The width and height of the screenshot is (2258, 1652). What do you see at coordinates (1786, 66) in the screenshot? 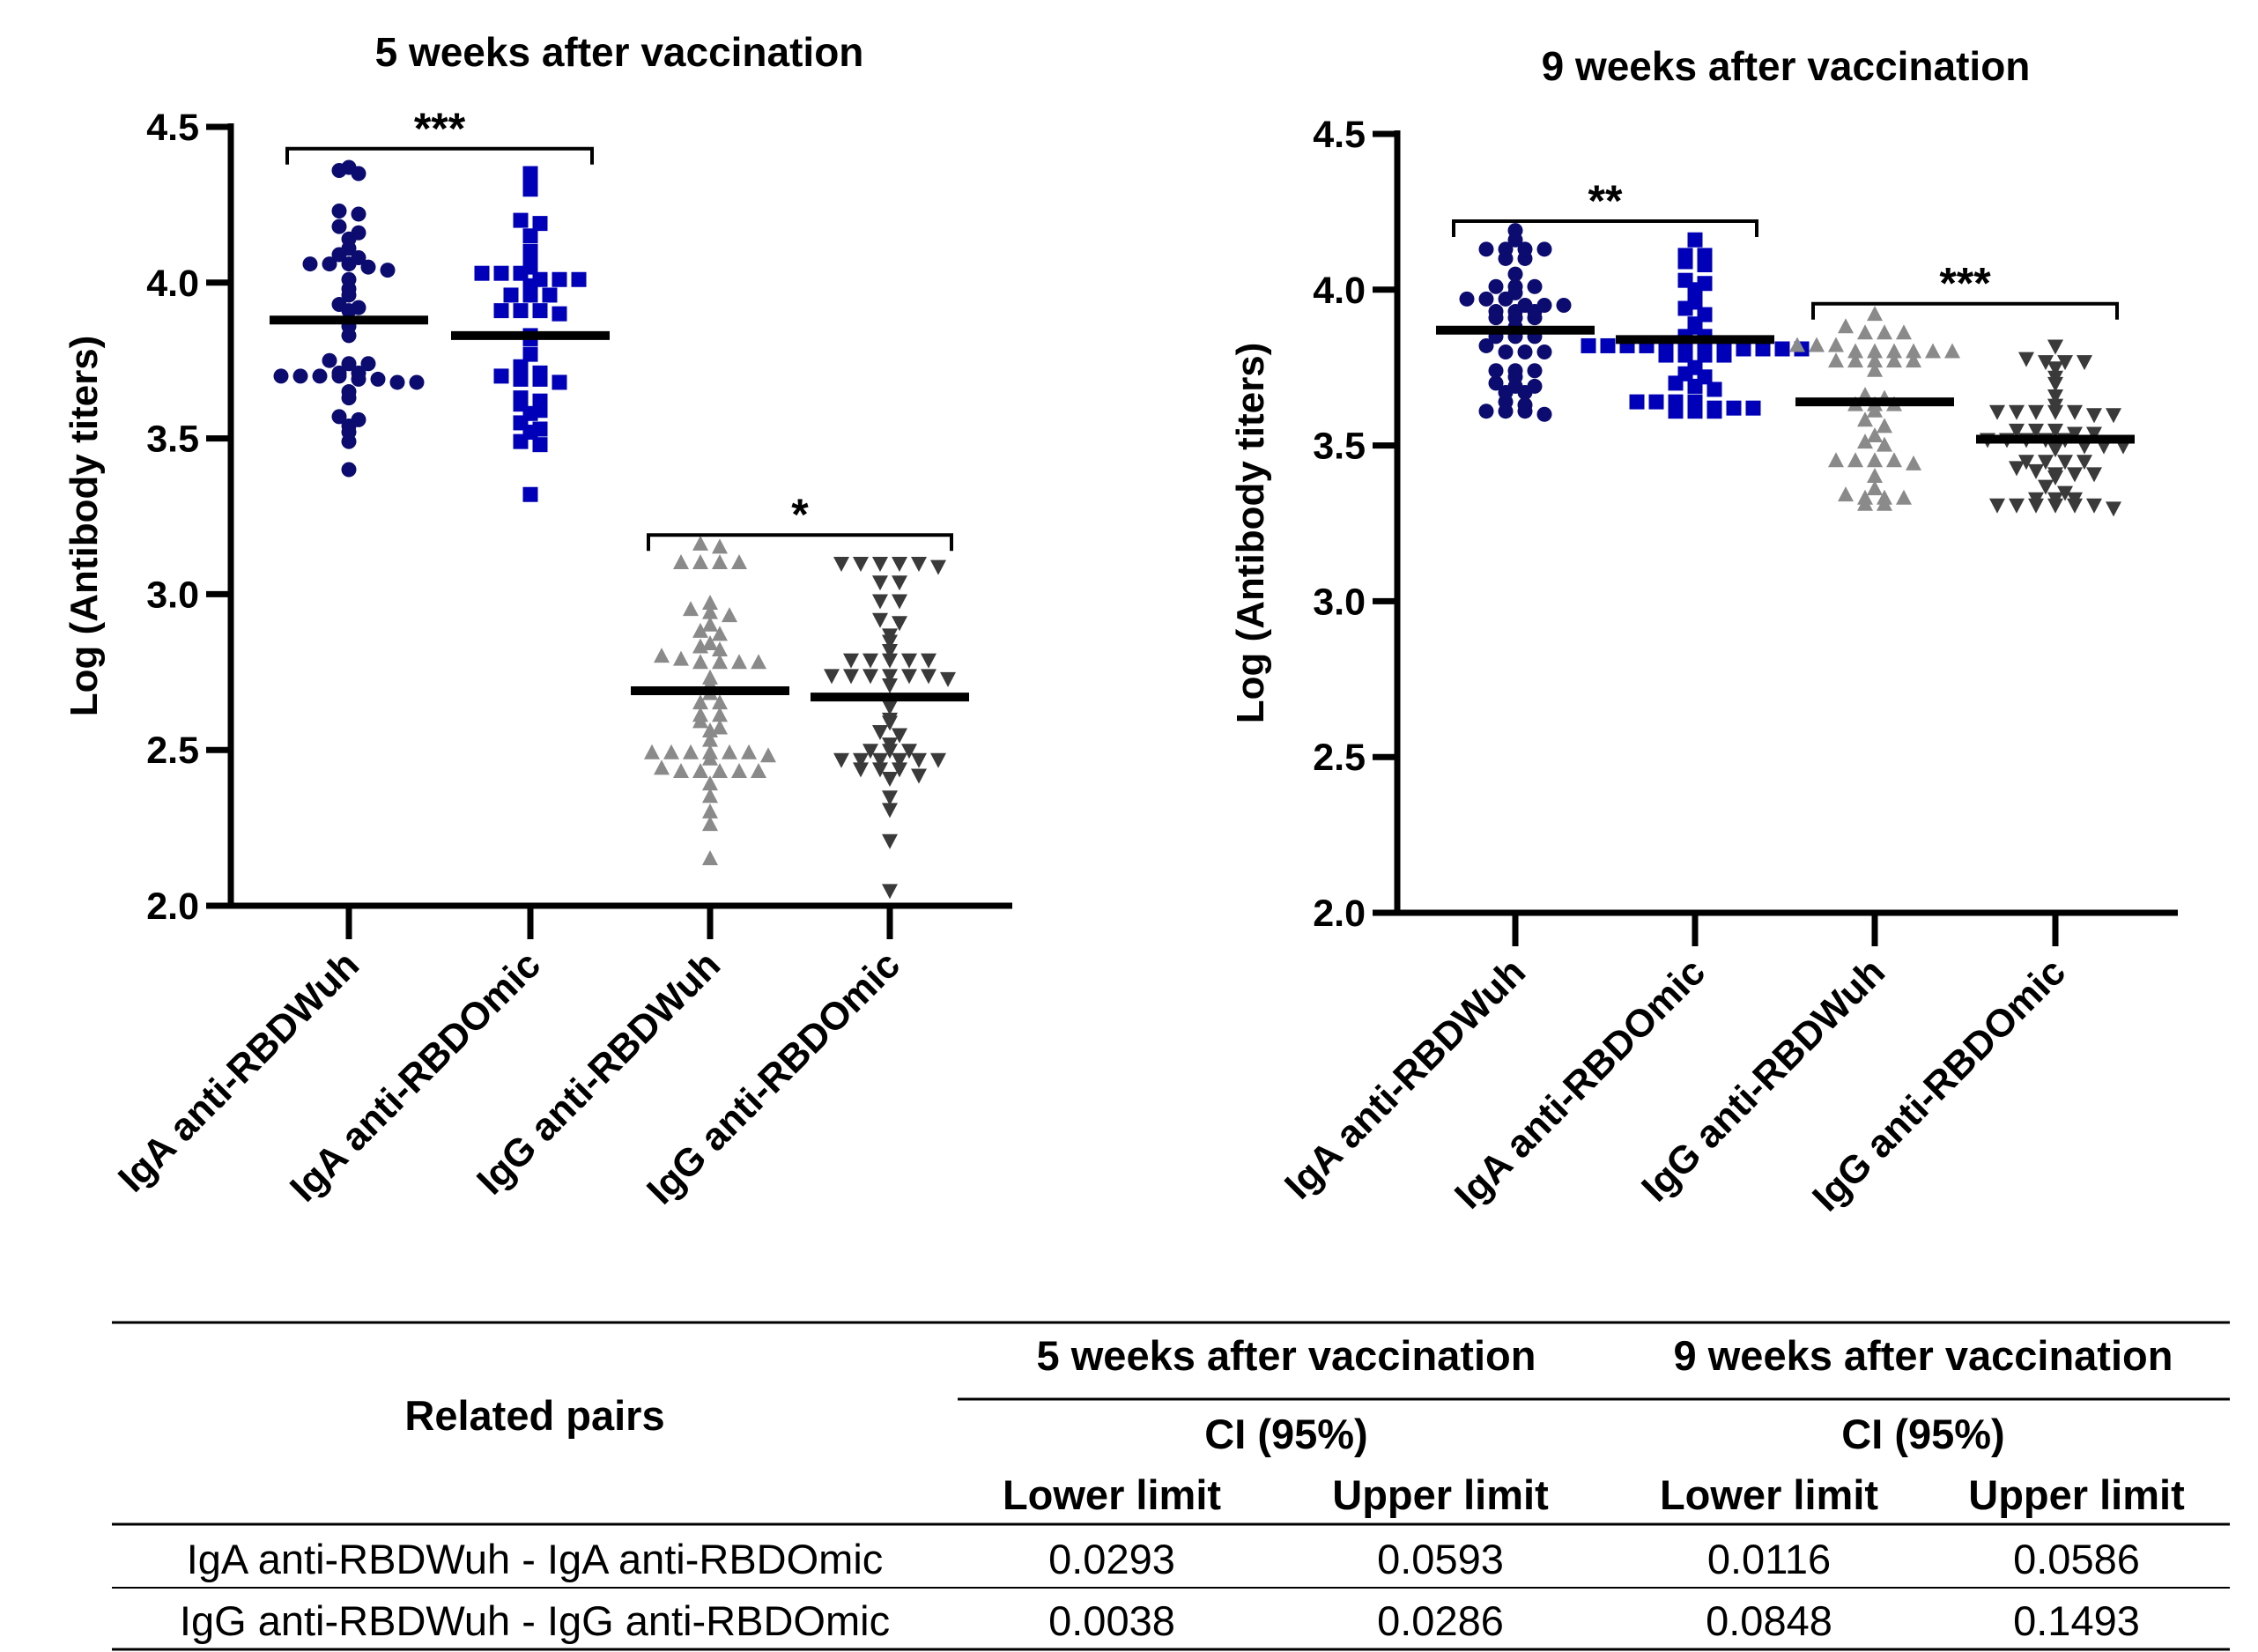
I see `chart-title: 9 weeks after vaccination` at bounding box center [1786, 66].